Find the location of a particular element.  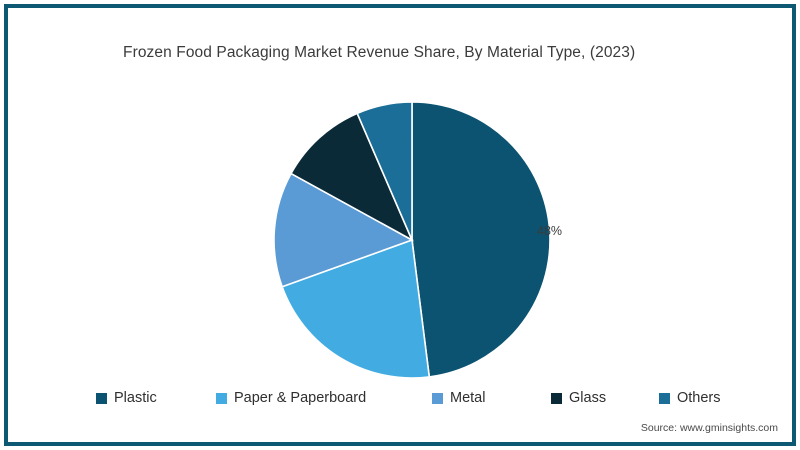

legend-item-others: Others is located at coordinates (690, 398).